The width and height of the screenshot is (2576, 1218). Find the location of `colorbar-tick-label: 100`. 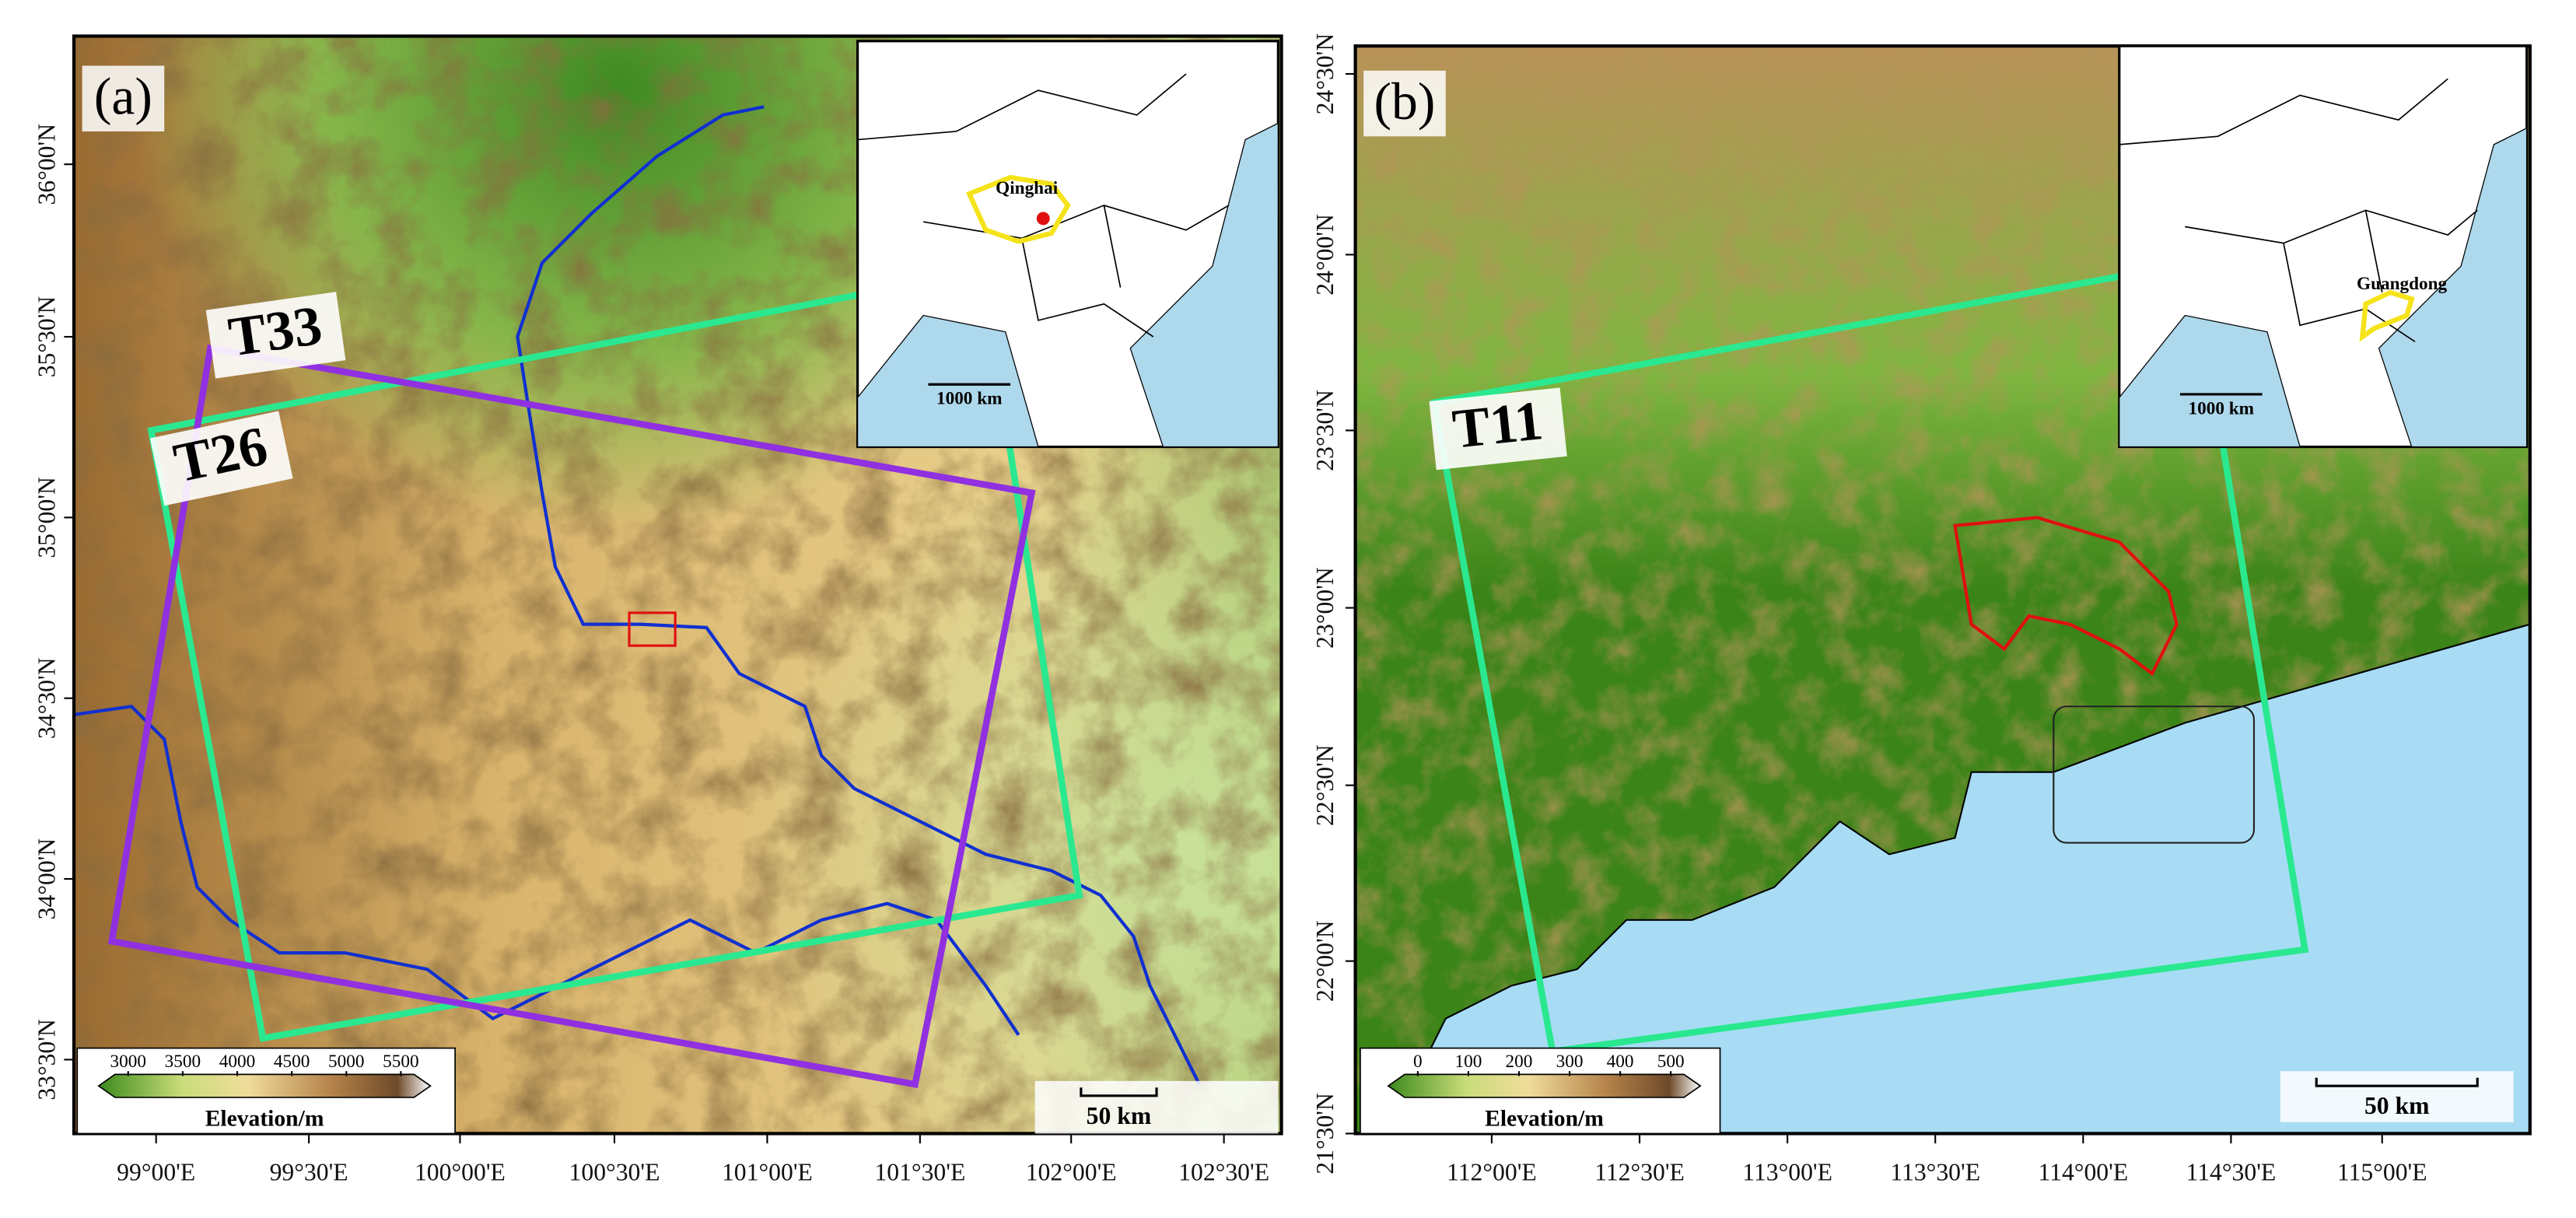

colorbar-tick-label: 100 is located at coordinates (1468, 1062).